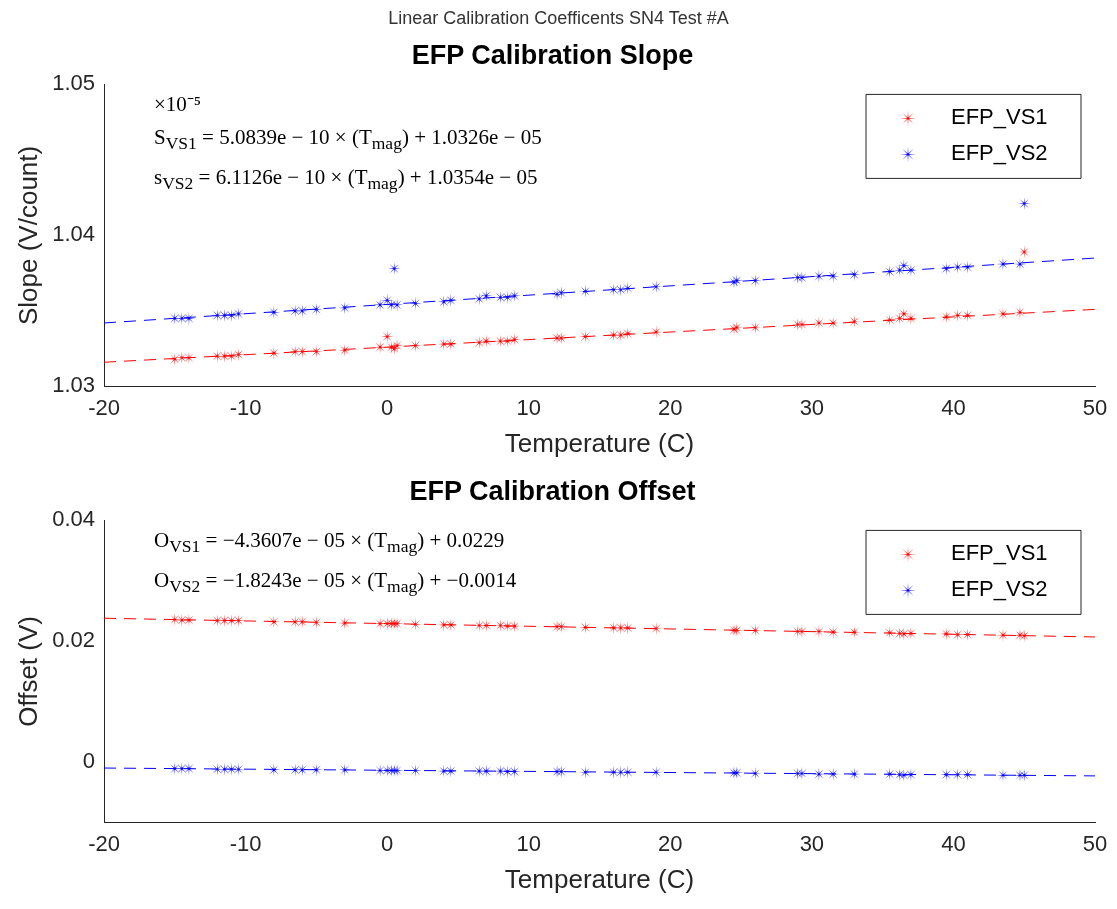 The height and width of the screenshot is (909, 1117). Describe the element at coordinates (178, 105) in the screenshot. I see `annotation: ×10⁻⁵` at that location.